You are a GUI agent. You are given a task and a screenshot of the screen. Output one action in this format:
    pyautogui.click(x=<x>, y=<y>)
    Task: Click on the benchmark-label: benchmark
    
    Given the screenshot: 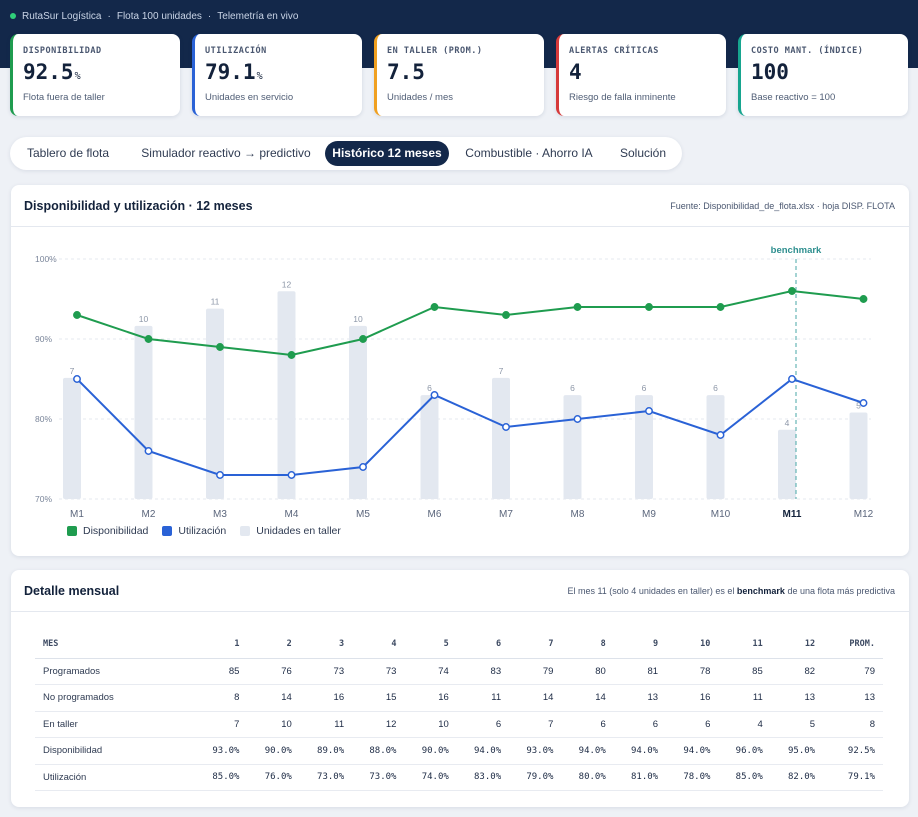 What is the action you would take?
    pyautogui.click(x=796, y=250)
    